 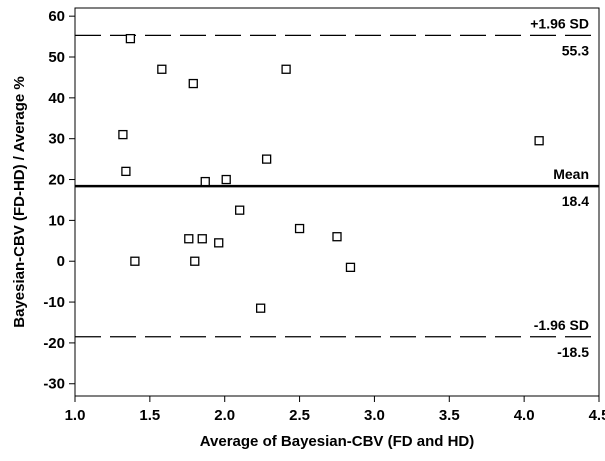 What do you see at coordinates (335, 410) in the screenshot?
I see `x-axis-ticks: 1.0 1.5 2.0 2.5 3.0 3.5 4.0 4.5` at bounding box center [335, 410].